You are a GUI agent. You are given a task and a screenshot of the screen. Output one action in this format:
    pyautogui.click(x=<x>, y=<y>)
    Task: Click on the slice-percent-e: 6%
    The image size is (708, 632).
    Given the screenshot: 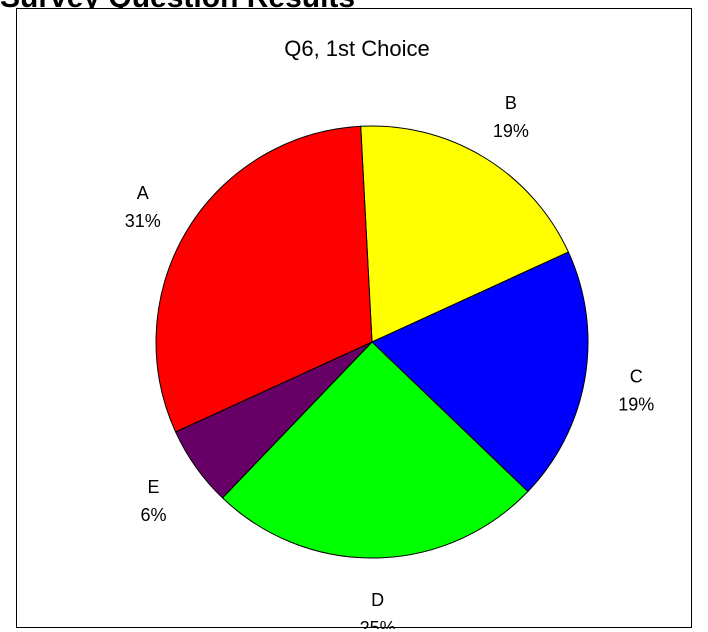 What is the action you would take?
    pyautogui.click(x=154, y=515)
    